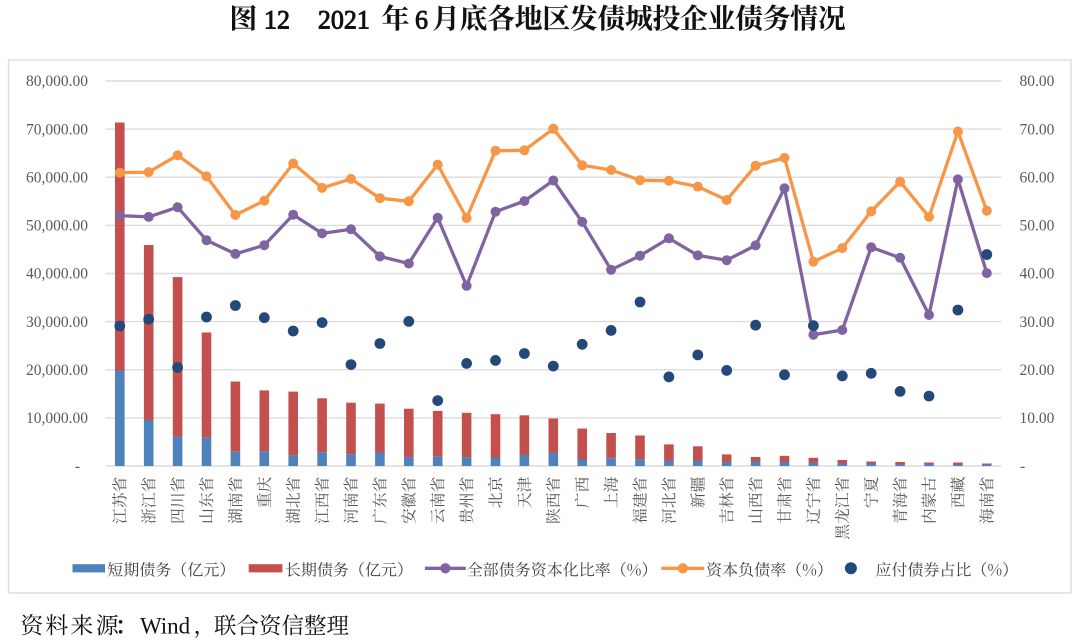  I want to click on svg-text: 30.00, so click(1037, 322).